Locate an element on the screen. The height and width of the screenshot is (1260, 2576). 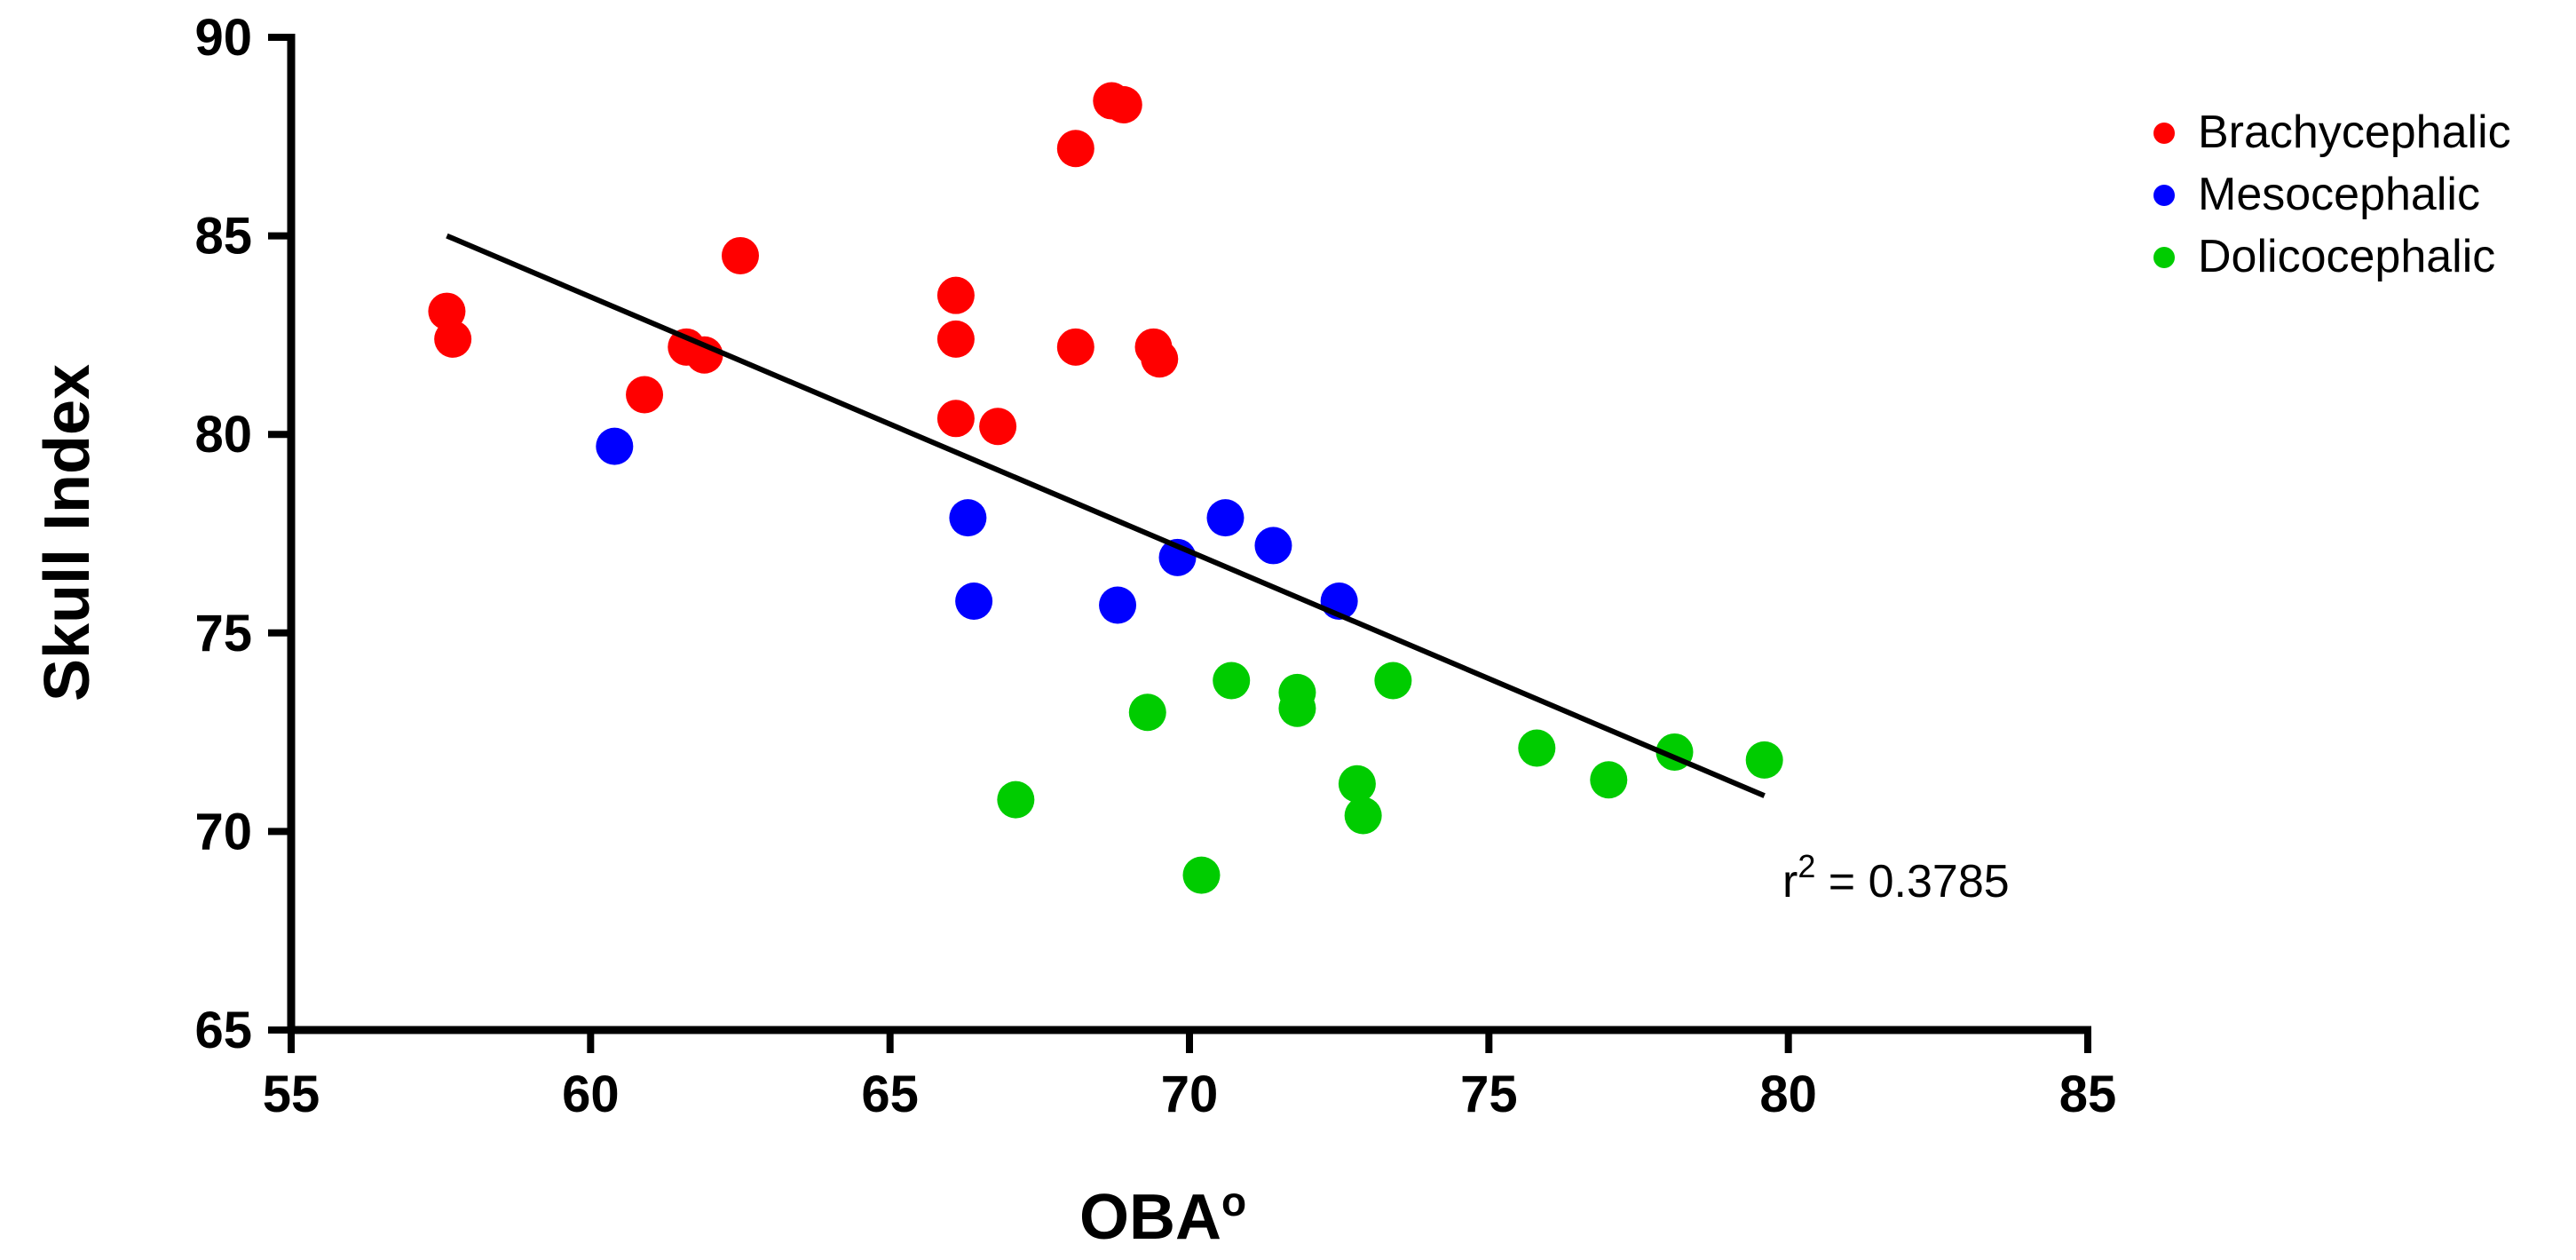
x-tick-label-85: 85 is located at coordinates (2088, 1094).